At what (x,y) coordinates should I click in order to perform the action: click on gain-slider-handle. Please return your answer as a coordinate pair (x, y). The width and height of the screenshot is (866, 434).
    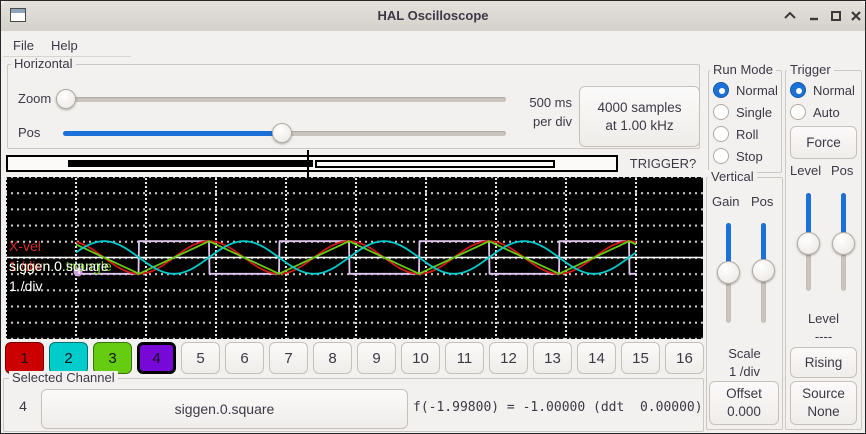
    Looking at the image, I should click on (728, 272).